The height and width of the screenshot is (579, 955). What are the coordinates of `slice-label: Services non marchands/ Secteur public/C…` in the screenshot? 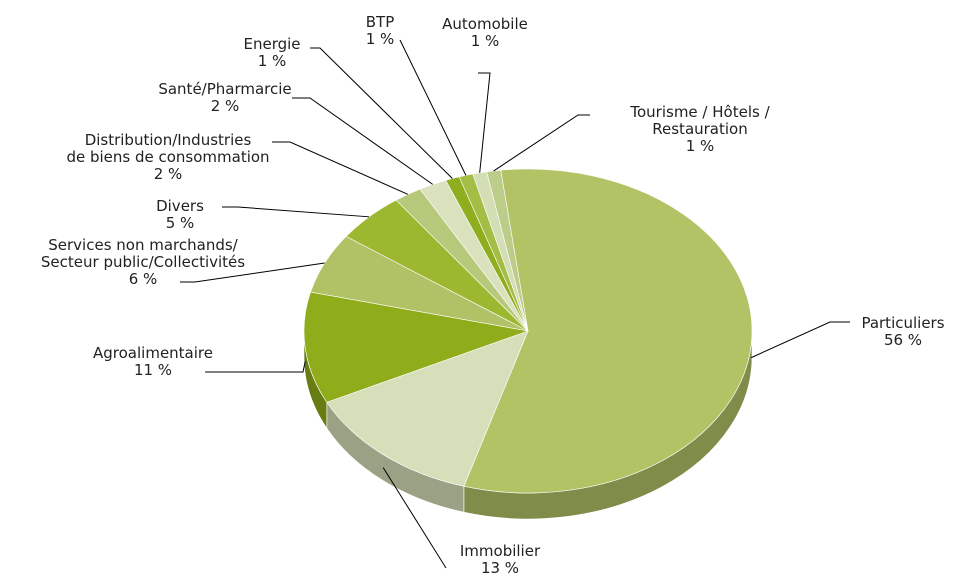 It's located at (143, 262).